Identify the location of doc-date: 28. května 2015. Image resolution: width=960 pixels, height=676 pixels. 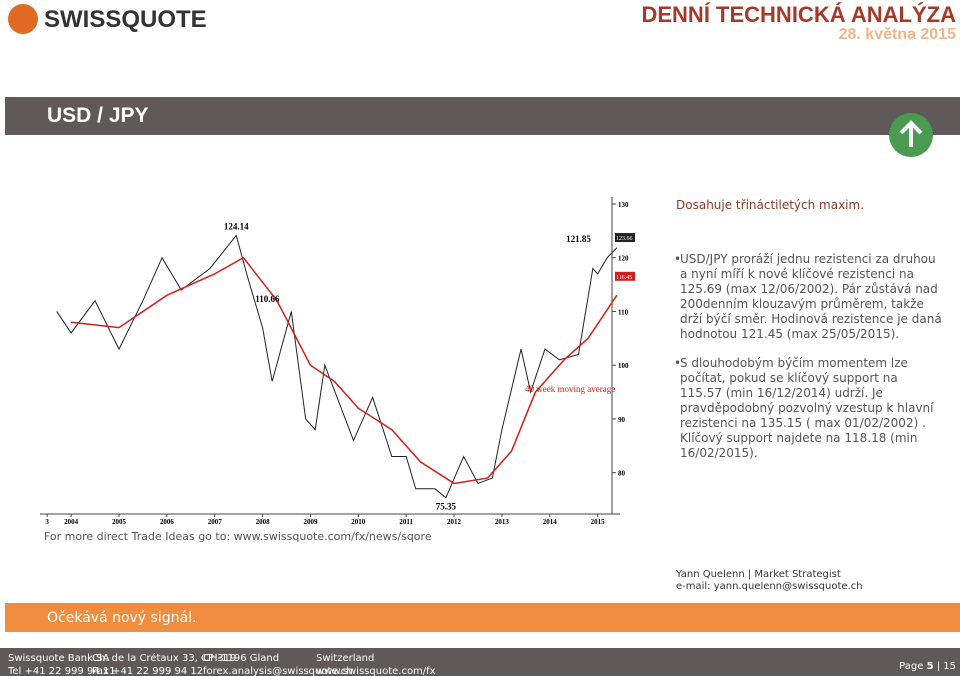
(897, 34).